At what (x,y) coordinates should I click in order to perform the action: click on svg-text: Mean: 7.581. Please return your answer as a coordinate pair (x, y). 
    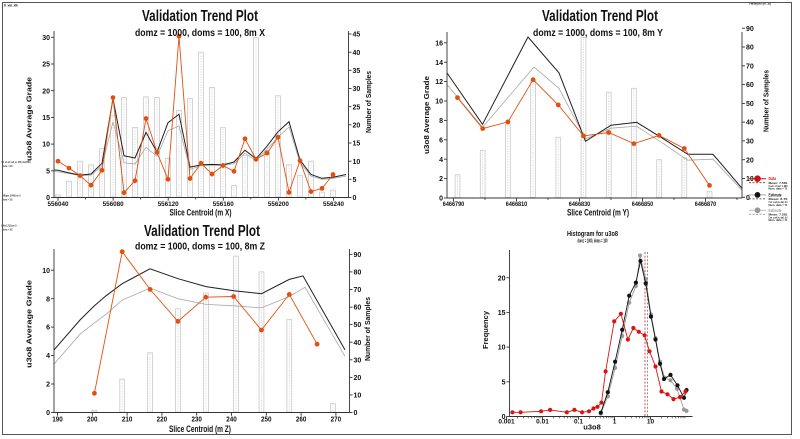
    Looking at the image, I should click on (779, 183).